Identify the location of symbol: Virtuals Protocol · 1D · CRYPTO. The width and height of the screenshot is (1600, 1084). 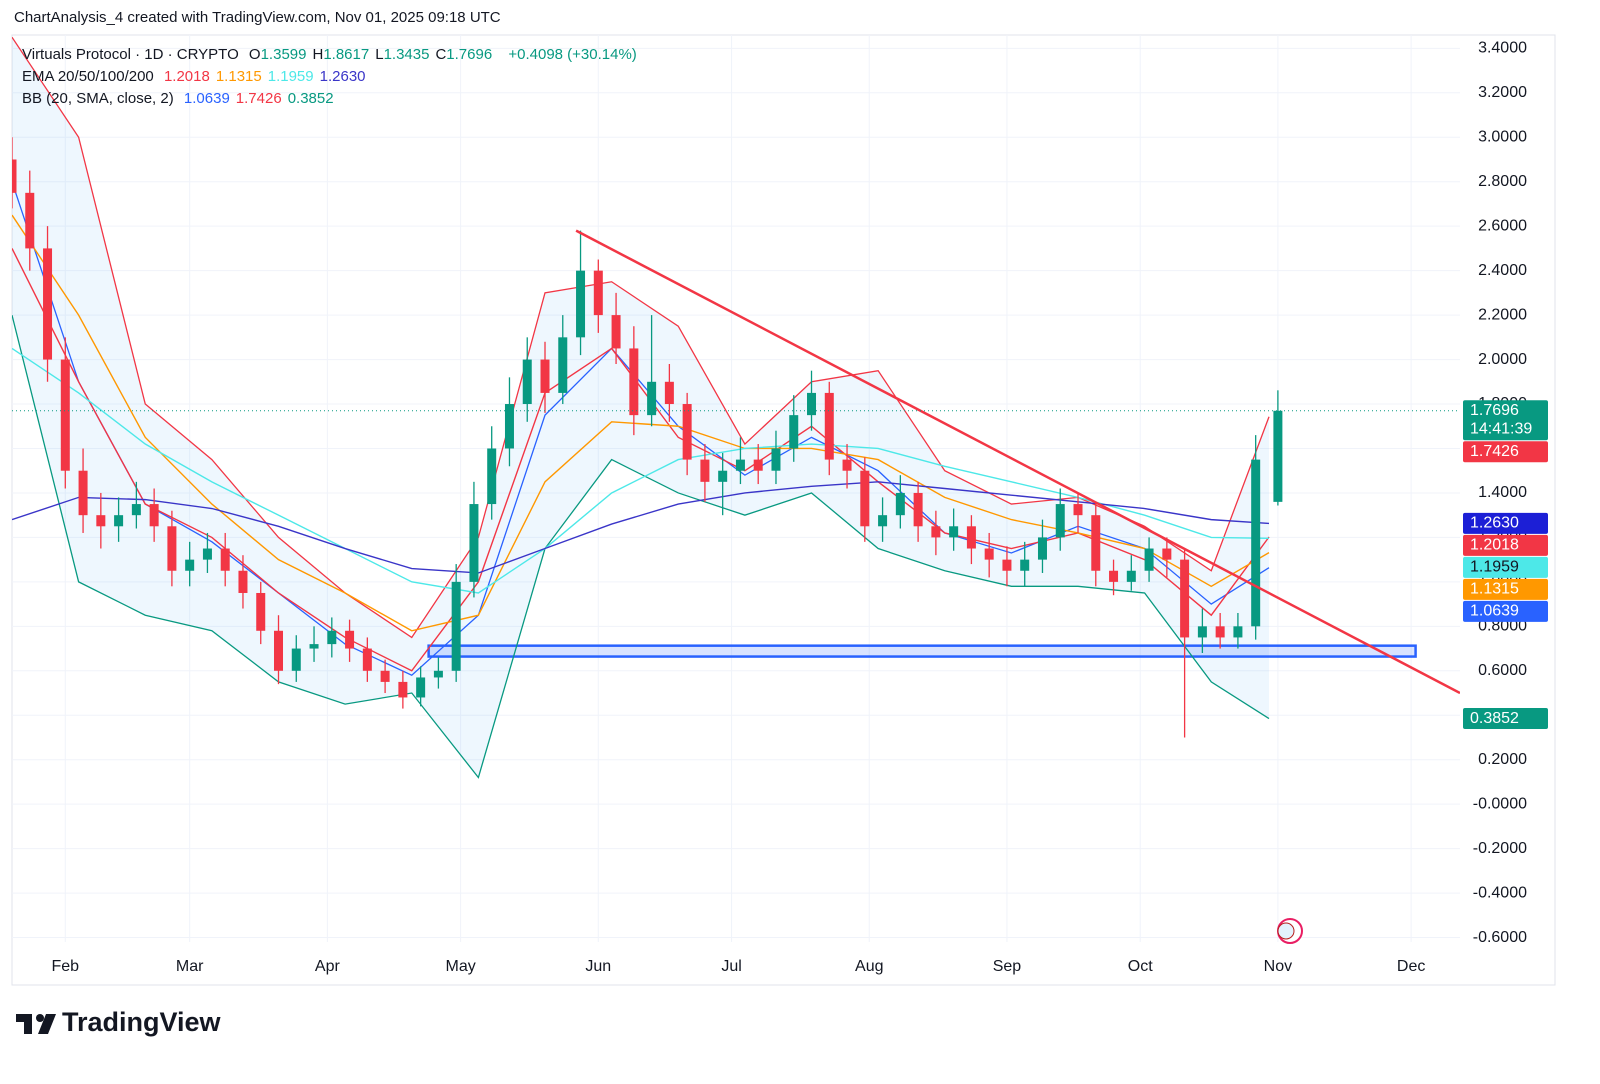
(130, 54).